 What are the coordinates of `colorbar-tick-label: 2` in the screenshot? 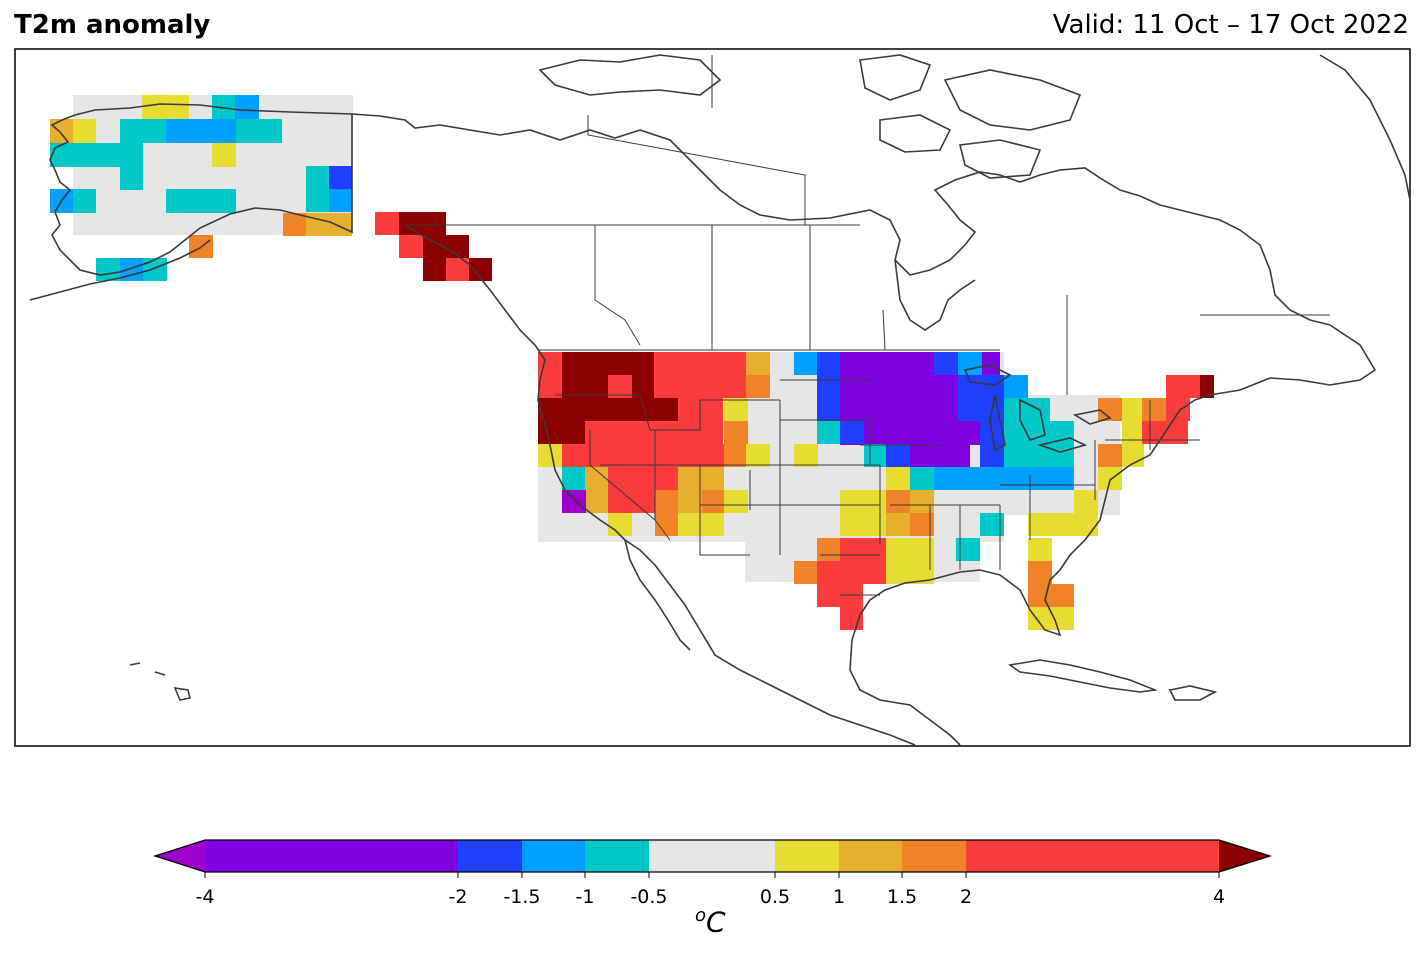 It's located at (966, 897).